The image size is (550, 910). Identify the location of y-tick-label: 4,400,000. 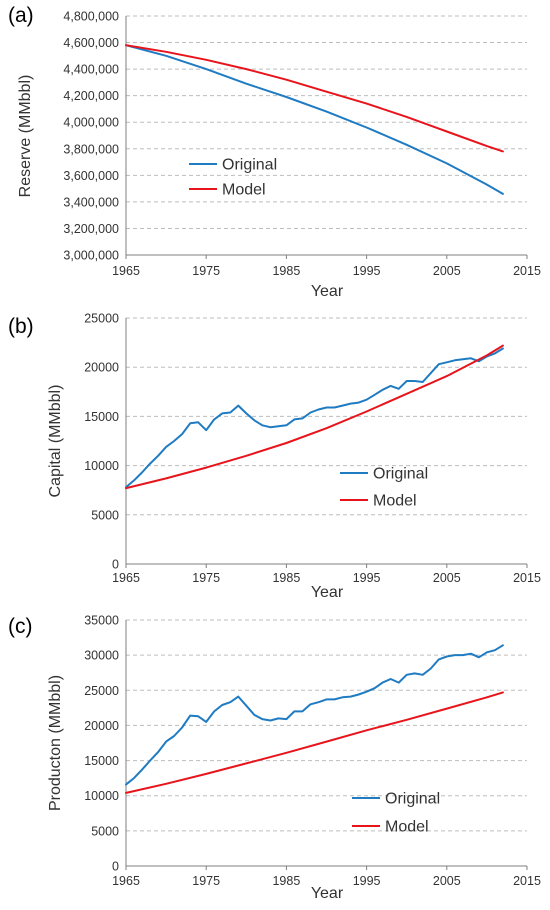
(91, 70).